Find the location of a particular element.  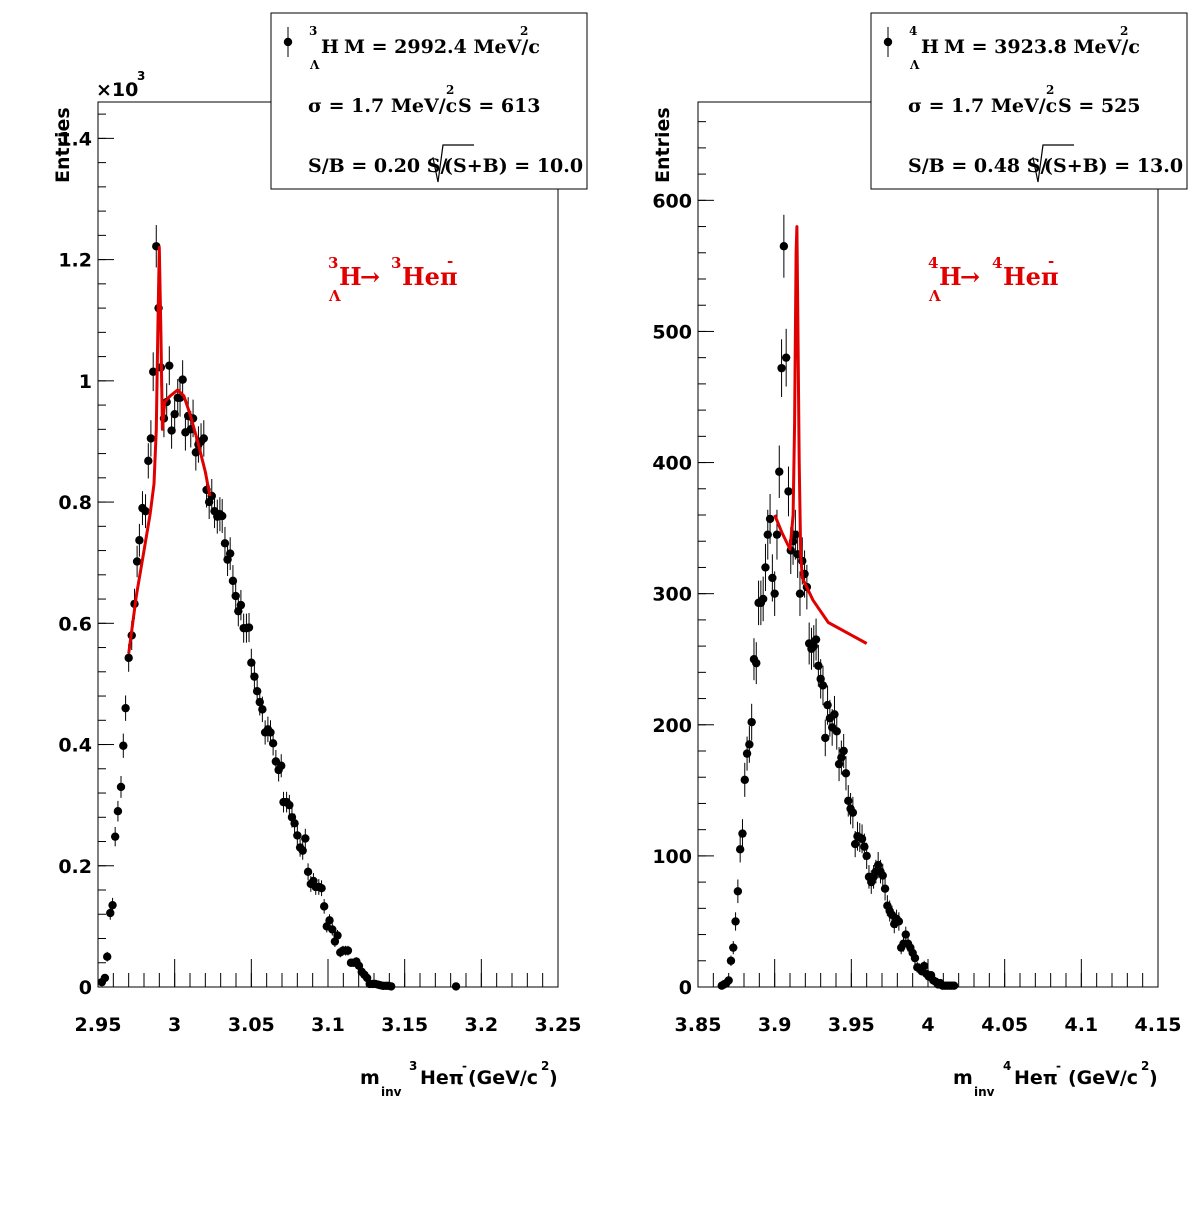

svg-text: S = 525 is located at coordinates (1099, 106).